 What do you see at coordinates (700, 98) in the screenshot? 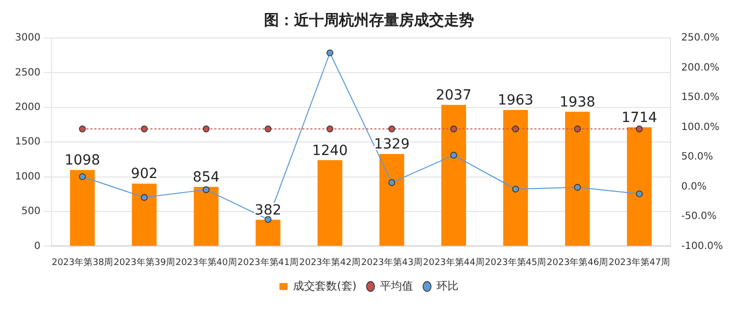
I see `y2-tick-label: 150.0%` at bounding box center [700, 98].